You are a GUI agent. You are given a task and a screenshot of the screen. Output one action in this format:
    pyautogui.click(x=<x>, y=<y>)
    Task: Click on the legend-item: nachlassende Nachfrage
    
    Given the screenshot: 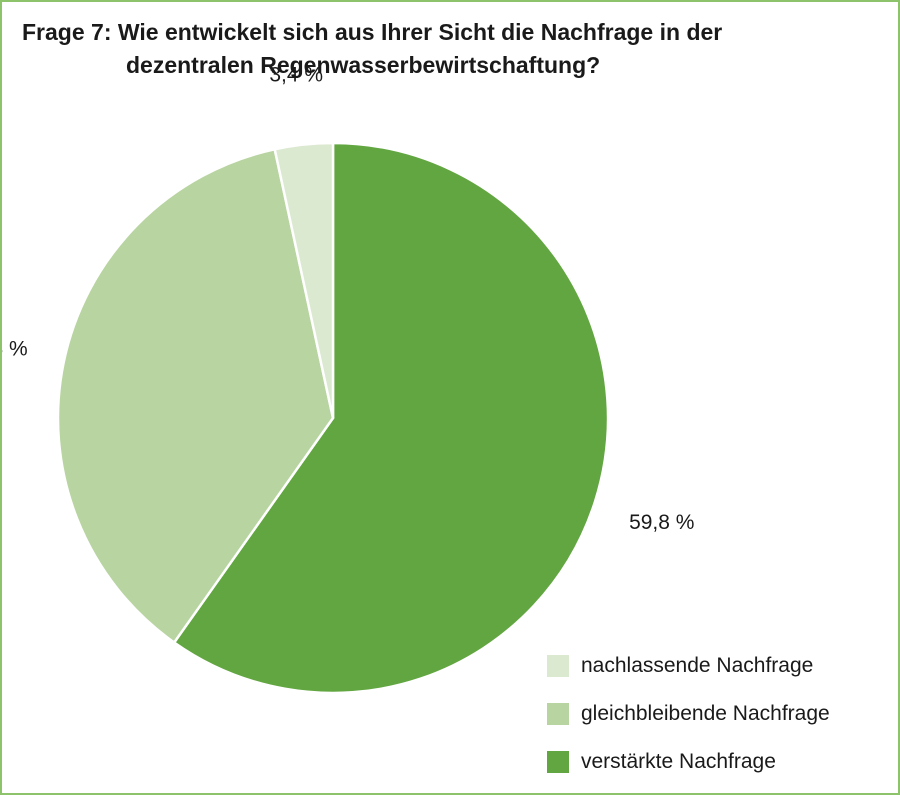 What is the action you would take?
    pyautogui.click(x=688, y=666)
    